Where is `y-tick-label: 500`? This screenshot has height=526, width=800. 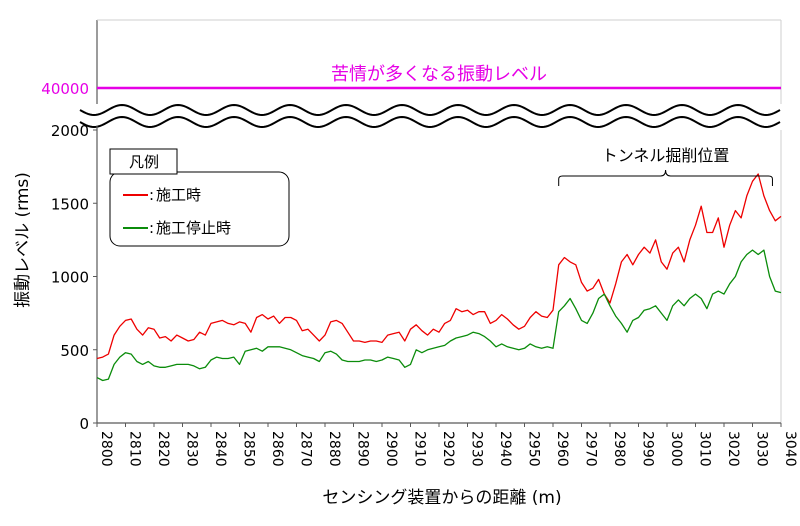
y-tick-label: 500 is located at coordinates (74, 351).